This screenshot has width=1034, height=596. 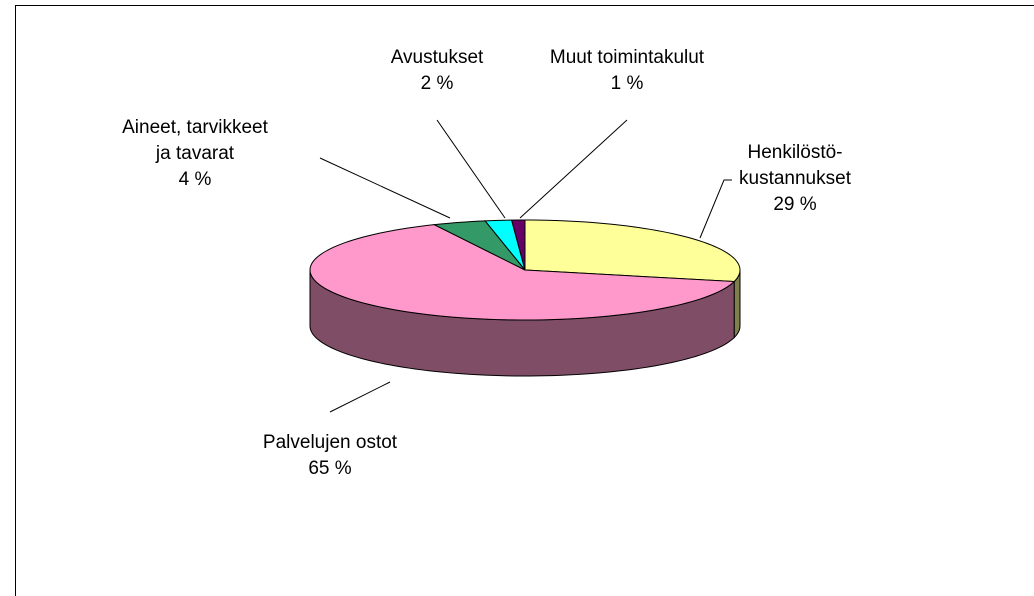 What do you see at coordinates (627, 57) in the screenshot?
I see `category-label: Muut toimintakulut` at bounding box center [627, 57].